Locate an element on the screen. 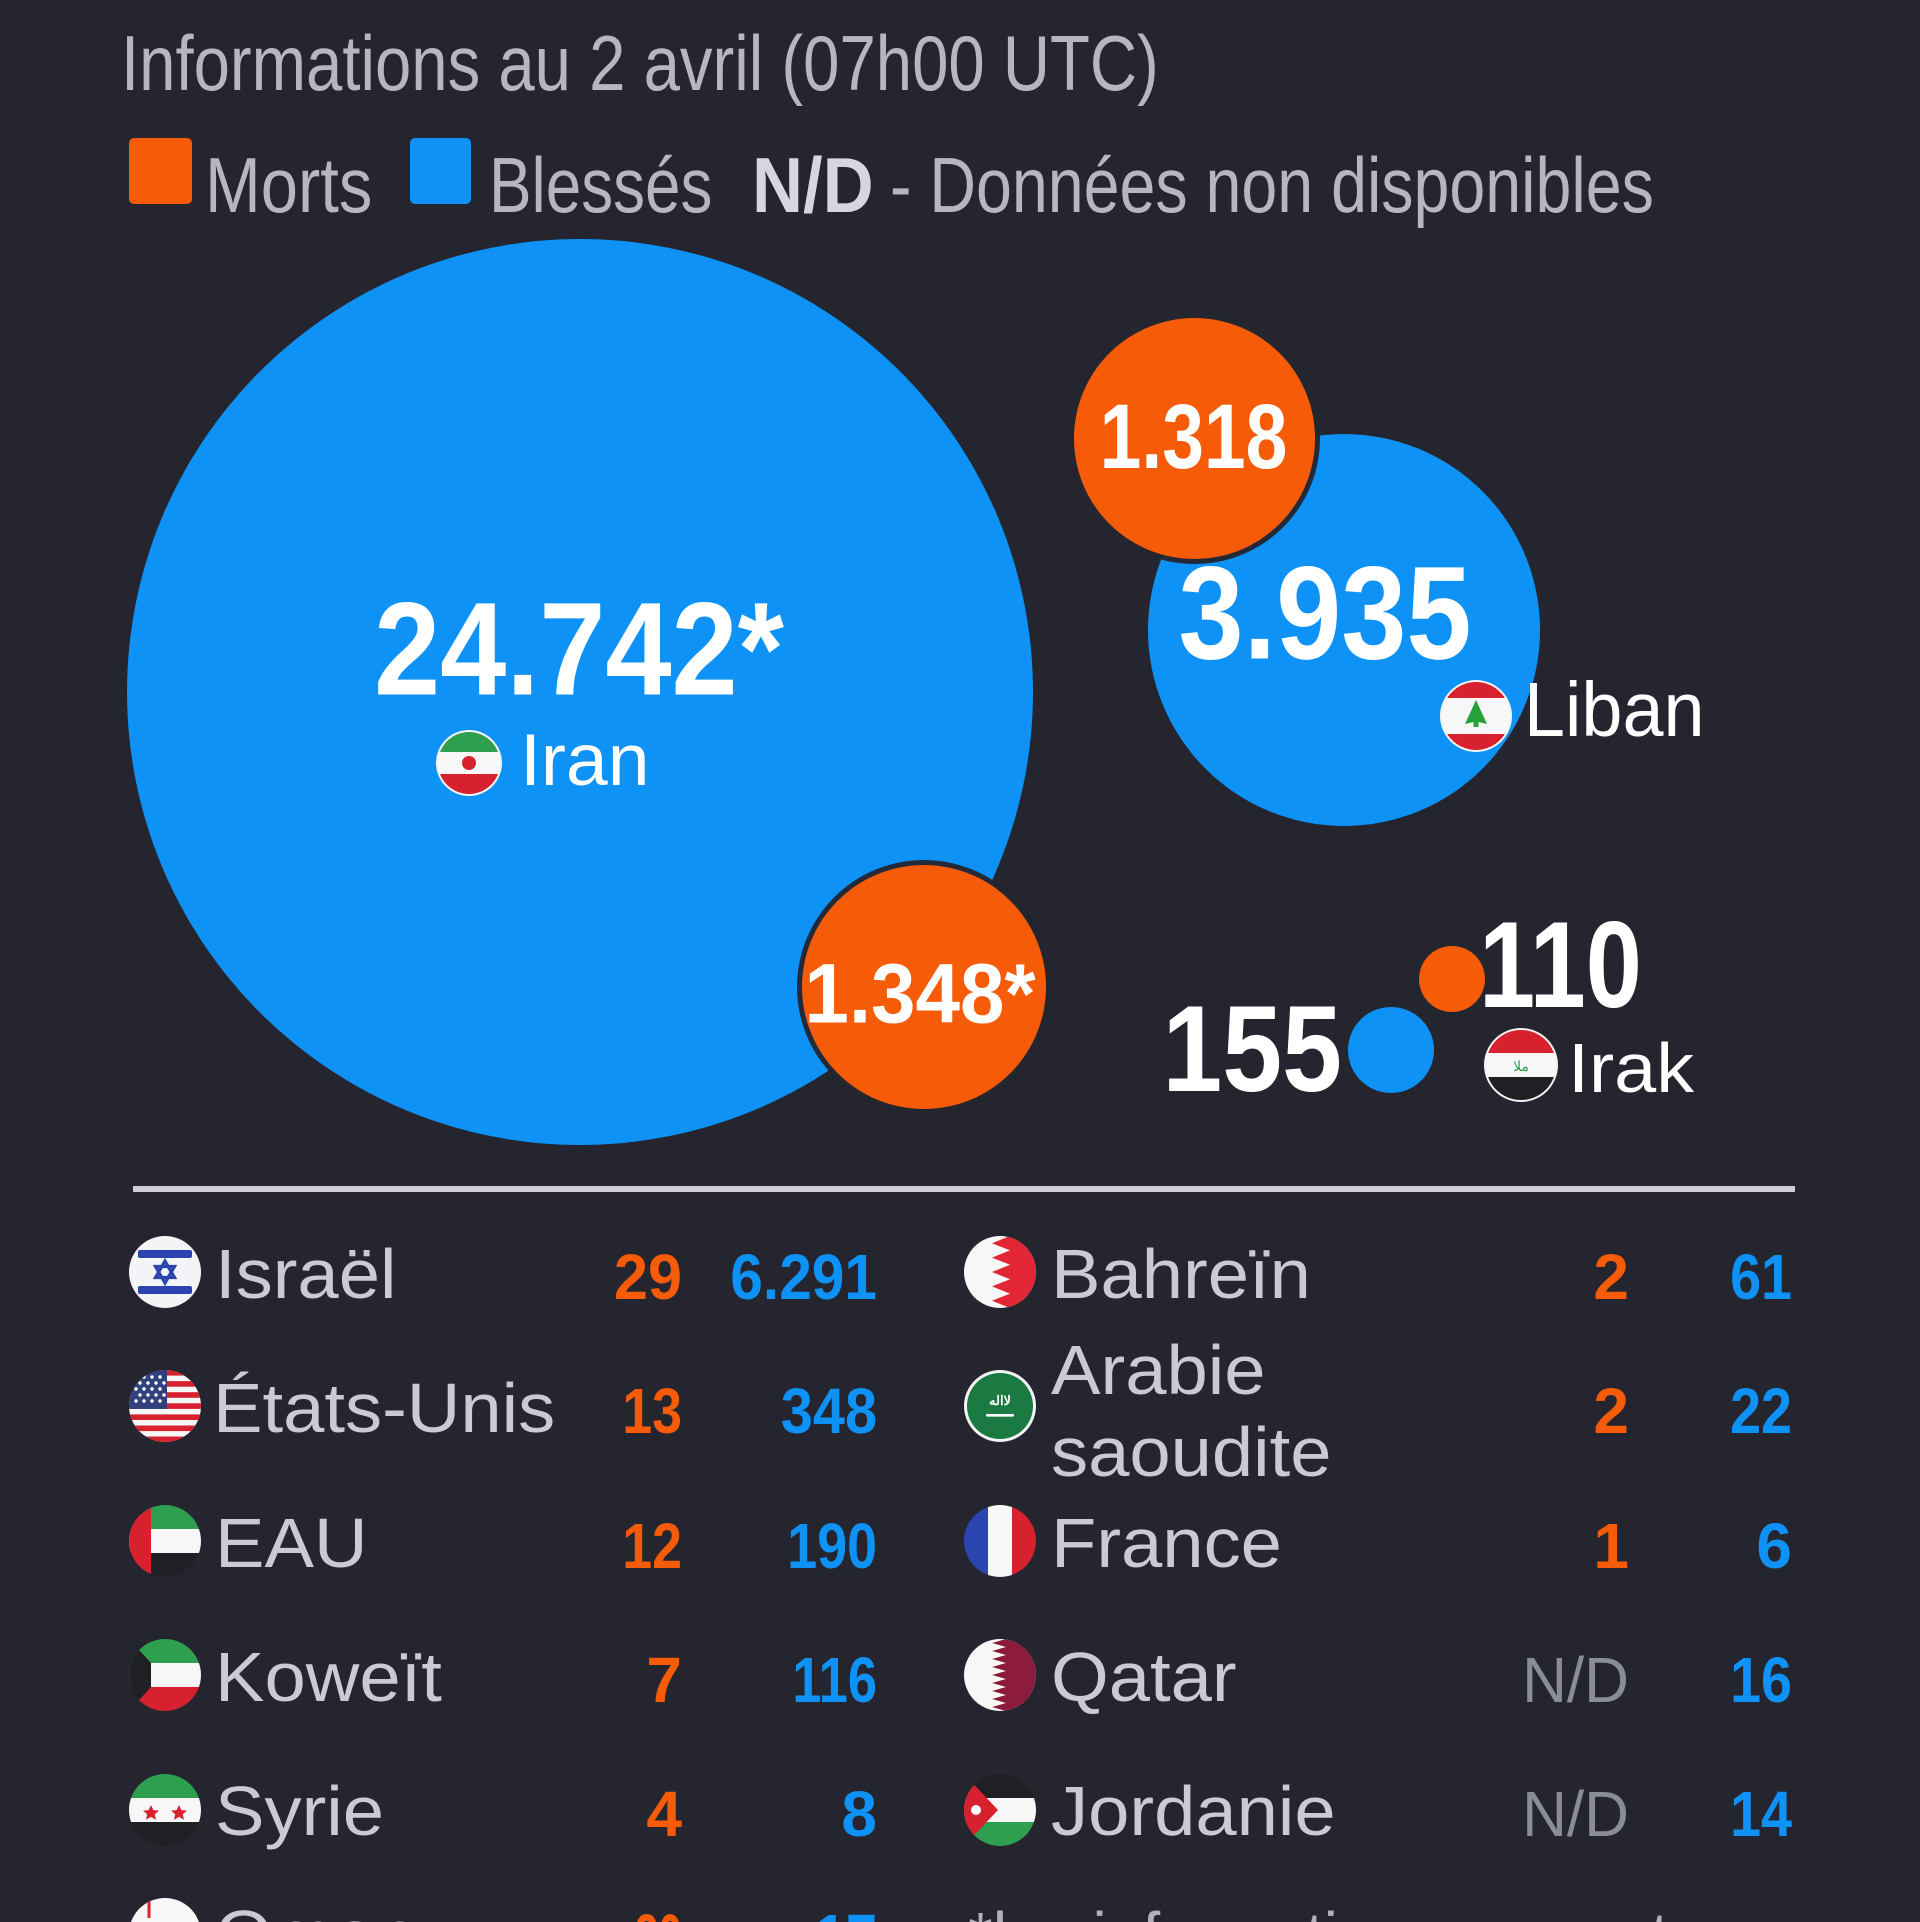 Image resolution: width=1920 pixels, height=1922 pixels. svg-text: ﻣﻠﺎ is located at coordinates (1521, 1066).